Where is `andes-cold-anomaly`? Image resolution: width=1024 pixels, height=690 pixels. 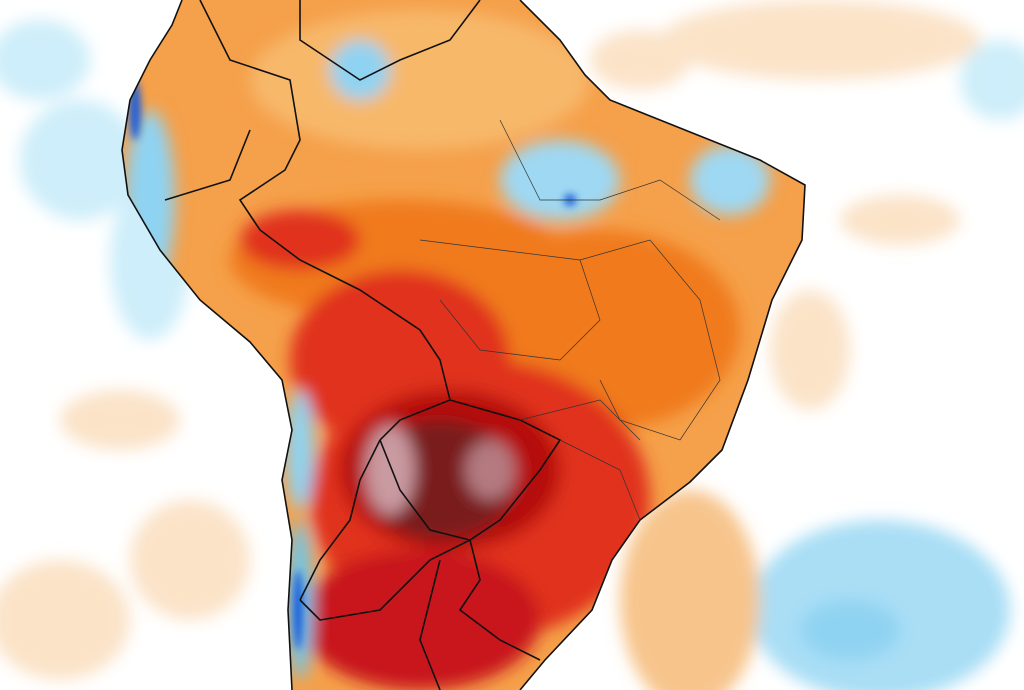 andes-cold-anomaly is located at coordinates (298, 610).